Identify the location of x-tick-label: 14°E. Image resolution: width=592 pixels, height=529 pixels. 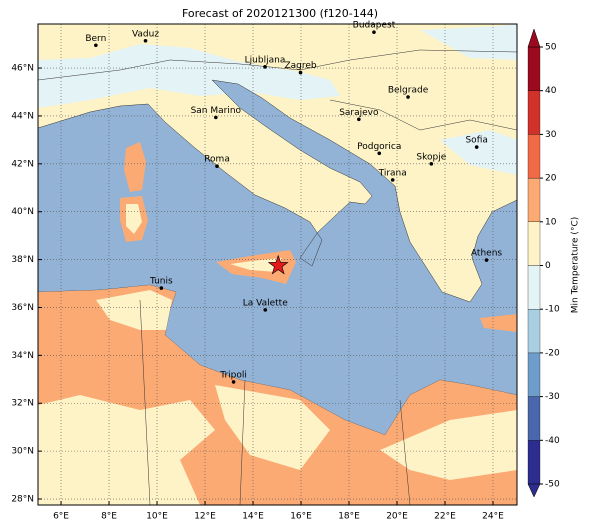
(253, 517).